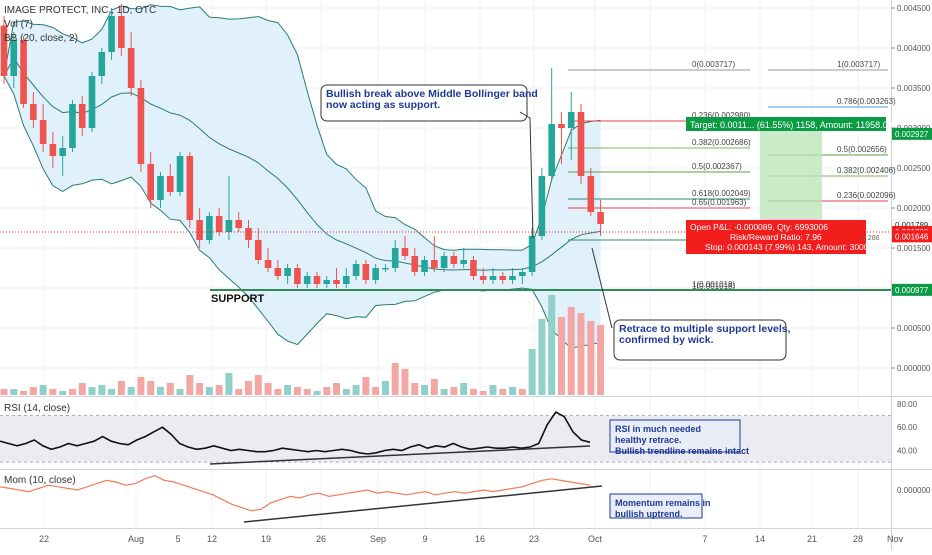  What do you see at coordinates (321, 539) in the screenshot?
I see `time-tick-label: 26` at bounding box center [321, 539].